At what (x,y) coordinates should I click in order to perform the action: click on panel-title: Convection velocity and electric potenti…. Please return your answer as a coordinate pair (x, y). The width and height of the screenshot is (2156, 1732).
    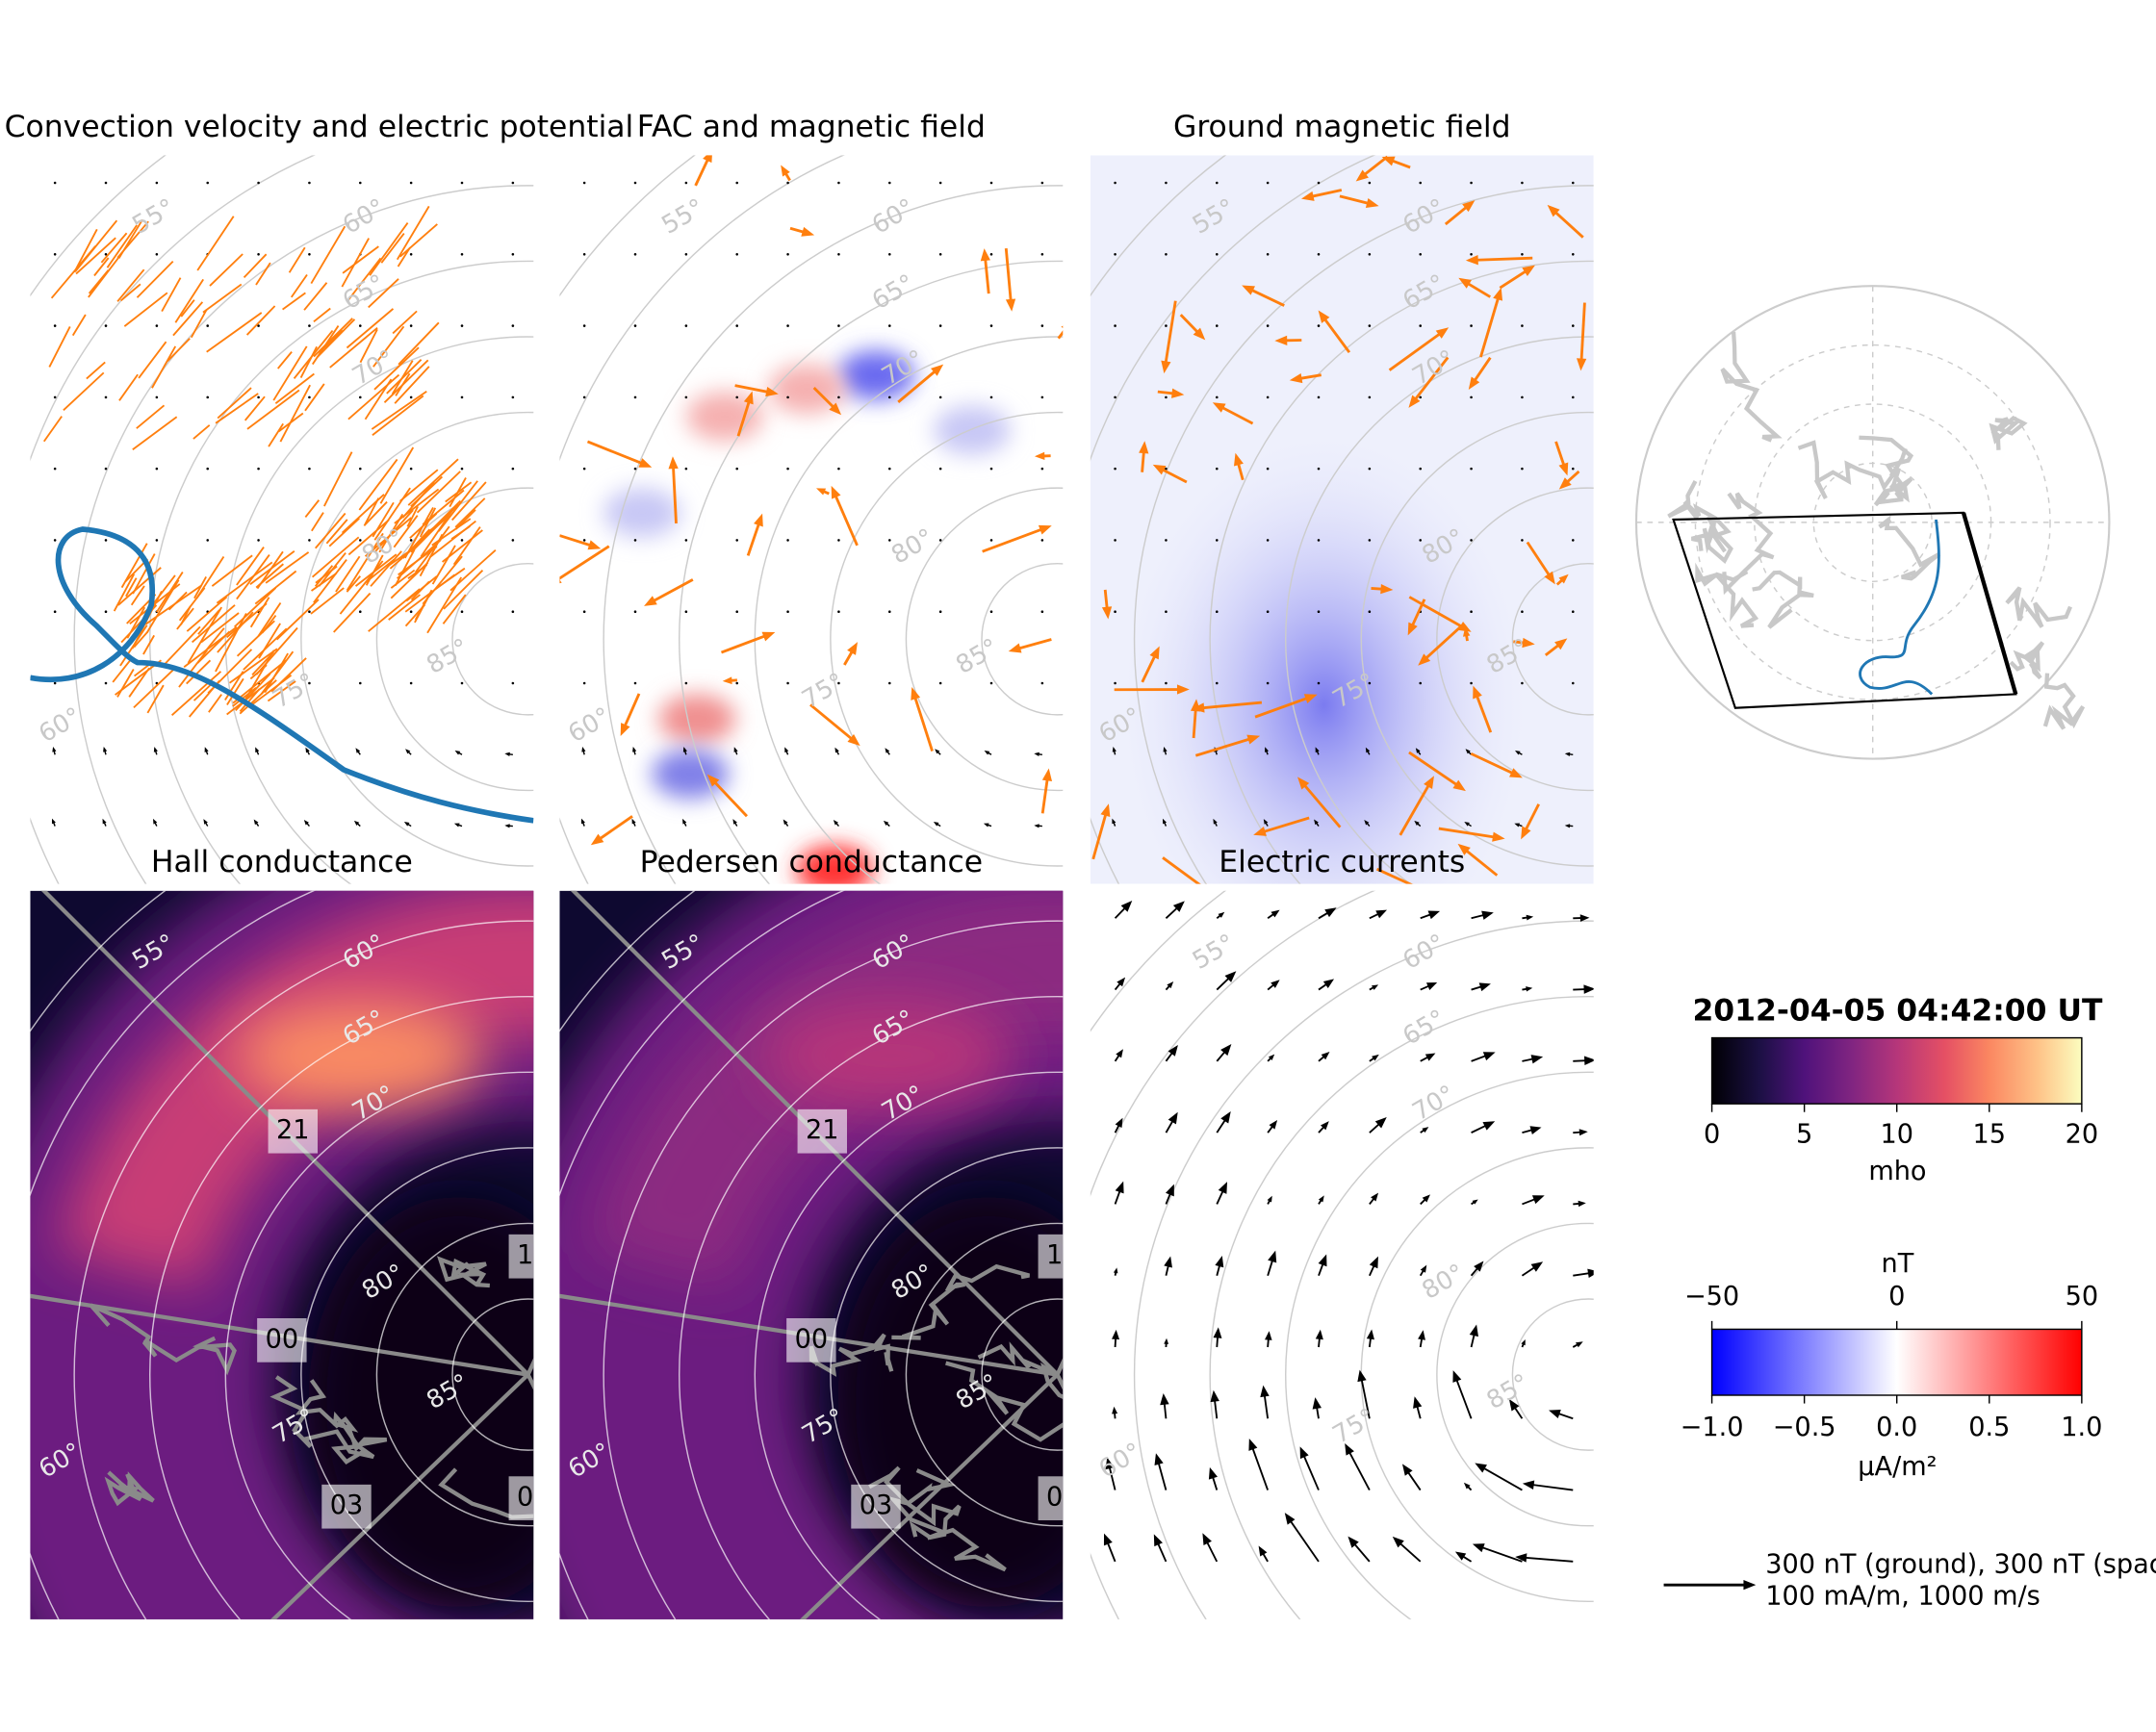
    Looking at the image, I should click on (319, 127).